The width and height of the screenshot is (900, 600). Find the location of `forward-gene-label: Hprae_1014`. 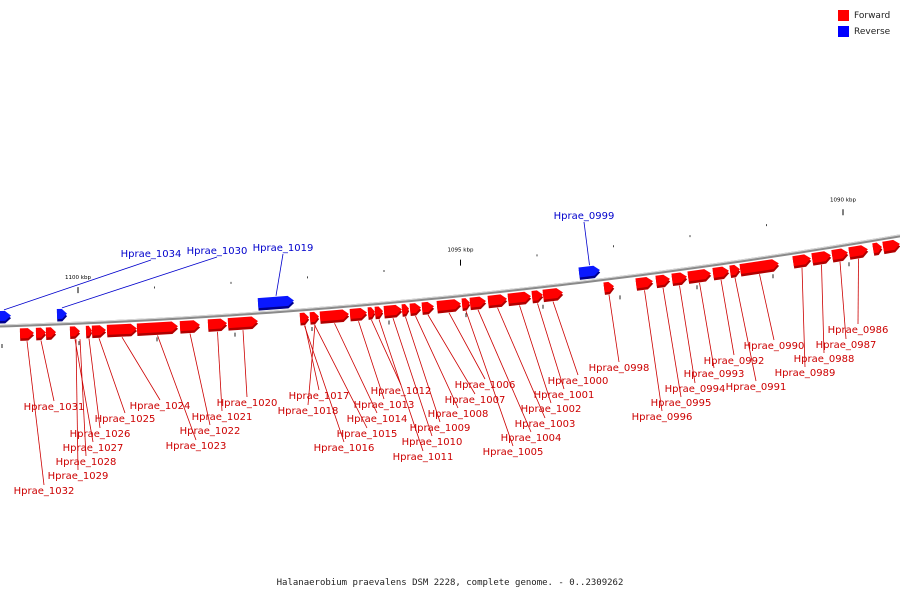

forward-gene-label: Hprae_1014 is located at coordinates (377, 419).